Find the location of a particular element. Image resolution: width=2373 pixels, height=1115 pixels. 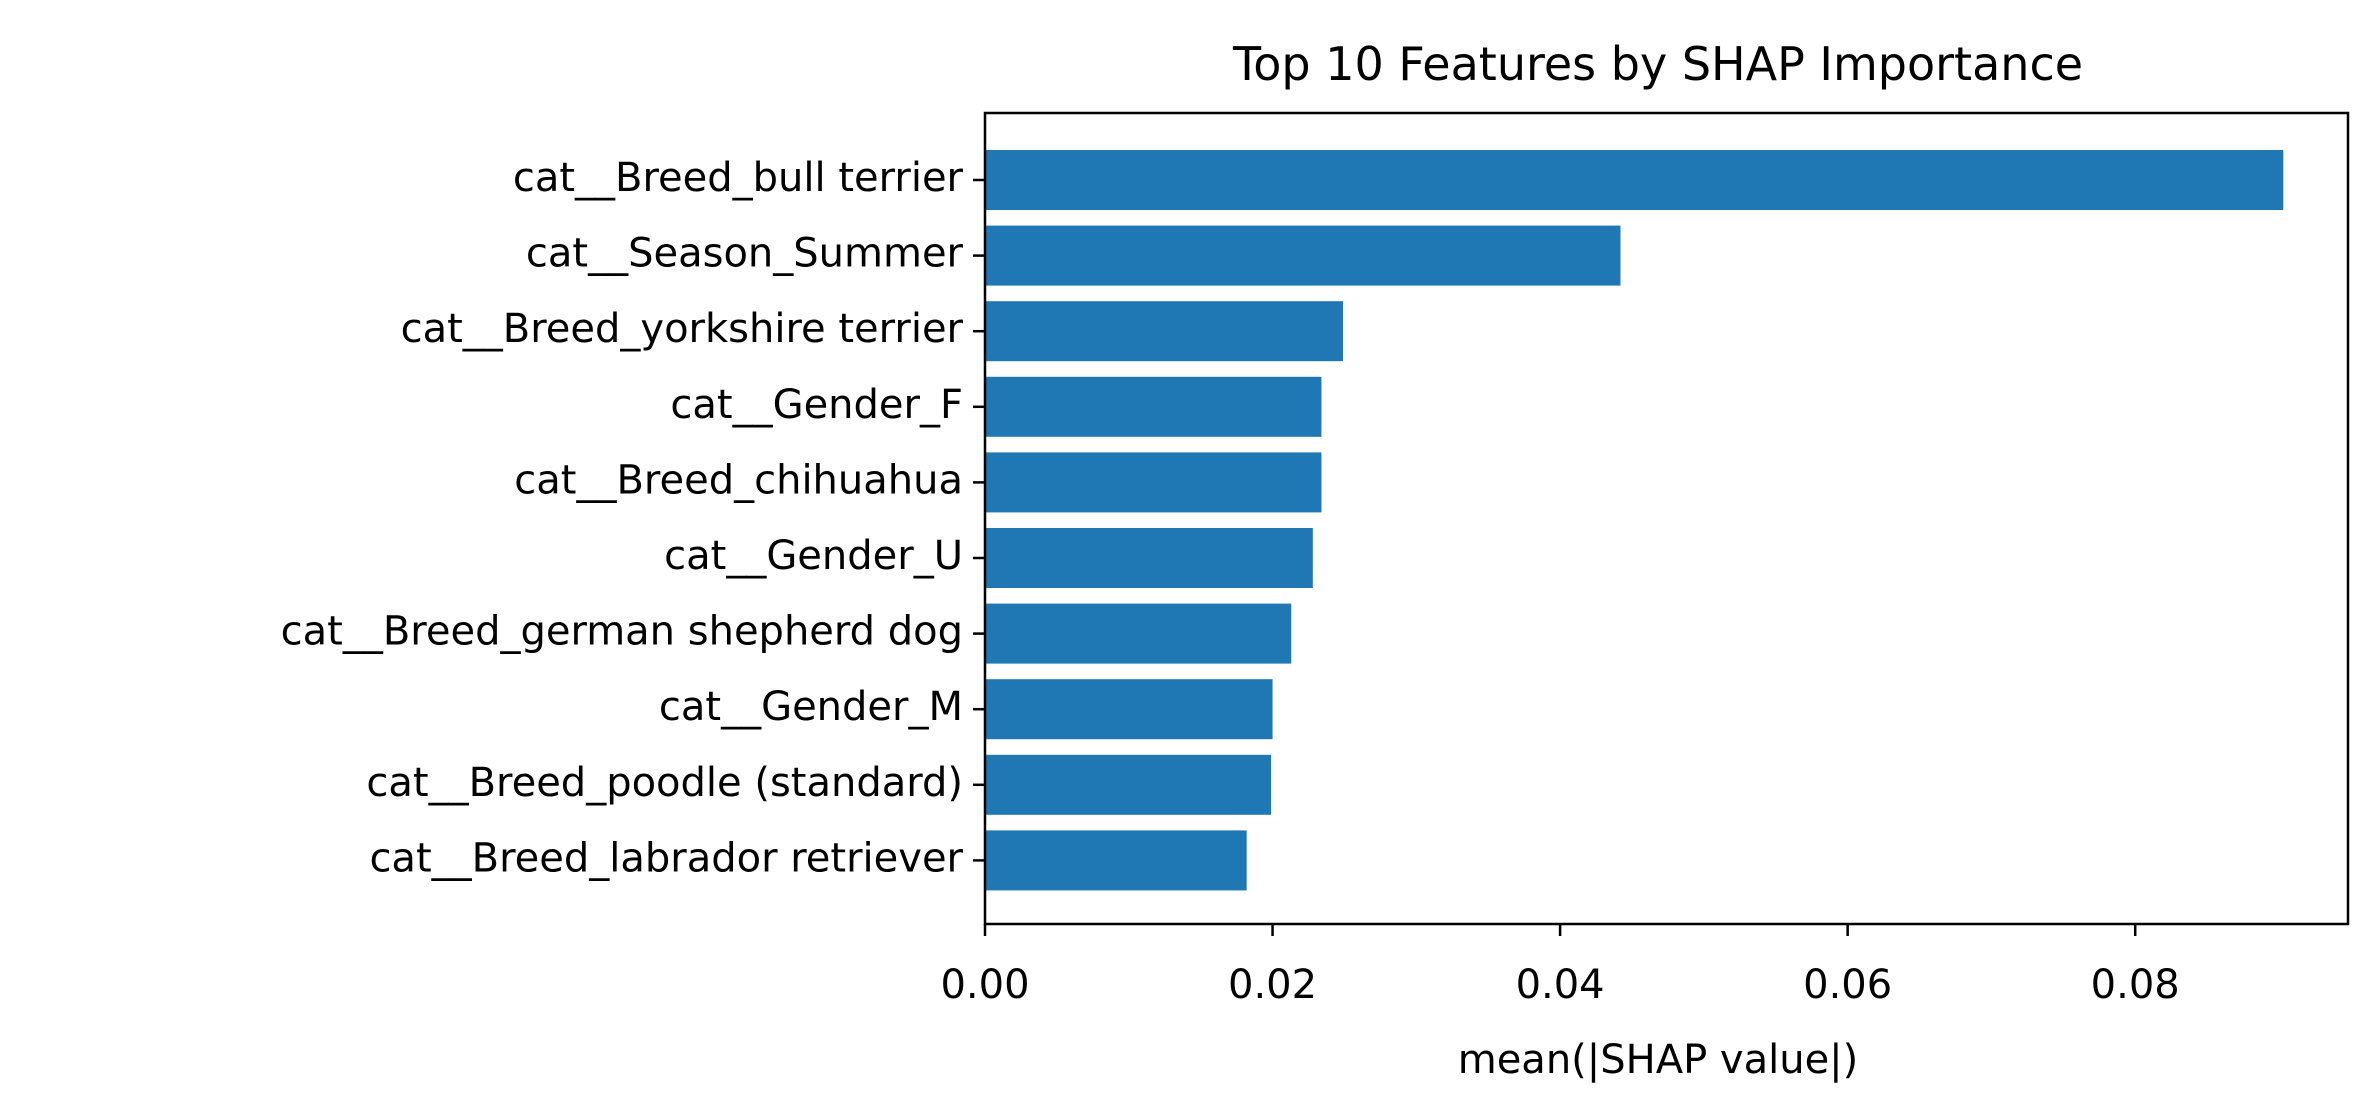

x-tick-label: 0.04 is located at coordinates (1560, 985).